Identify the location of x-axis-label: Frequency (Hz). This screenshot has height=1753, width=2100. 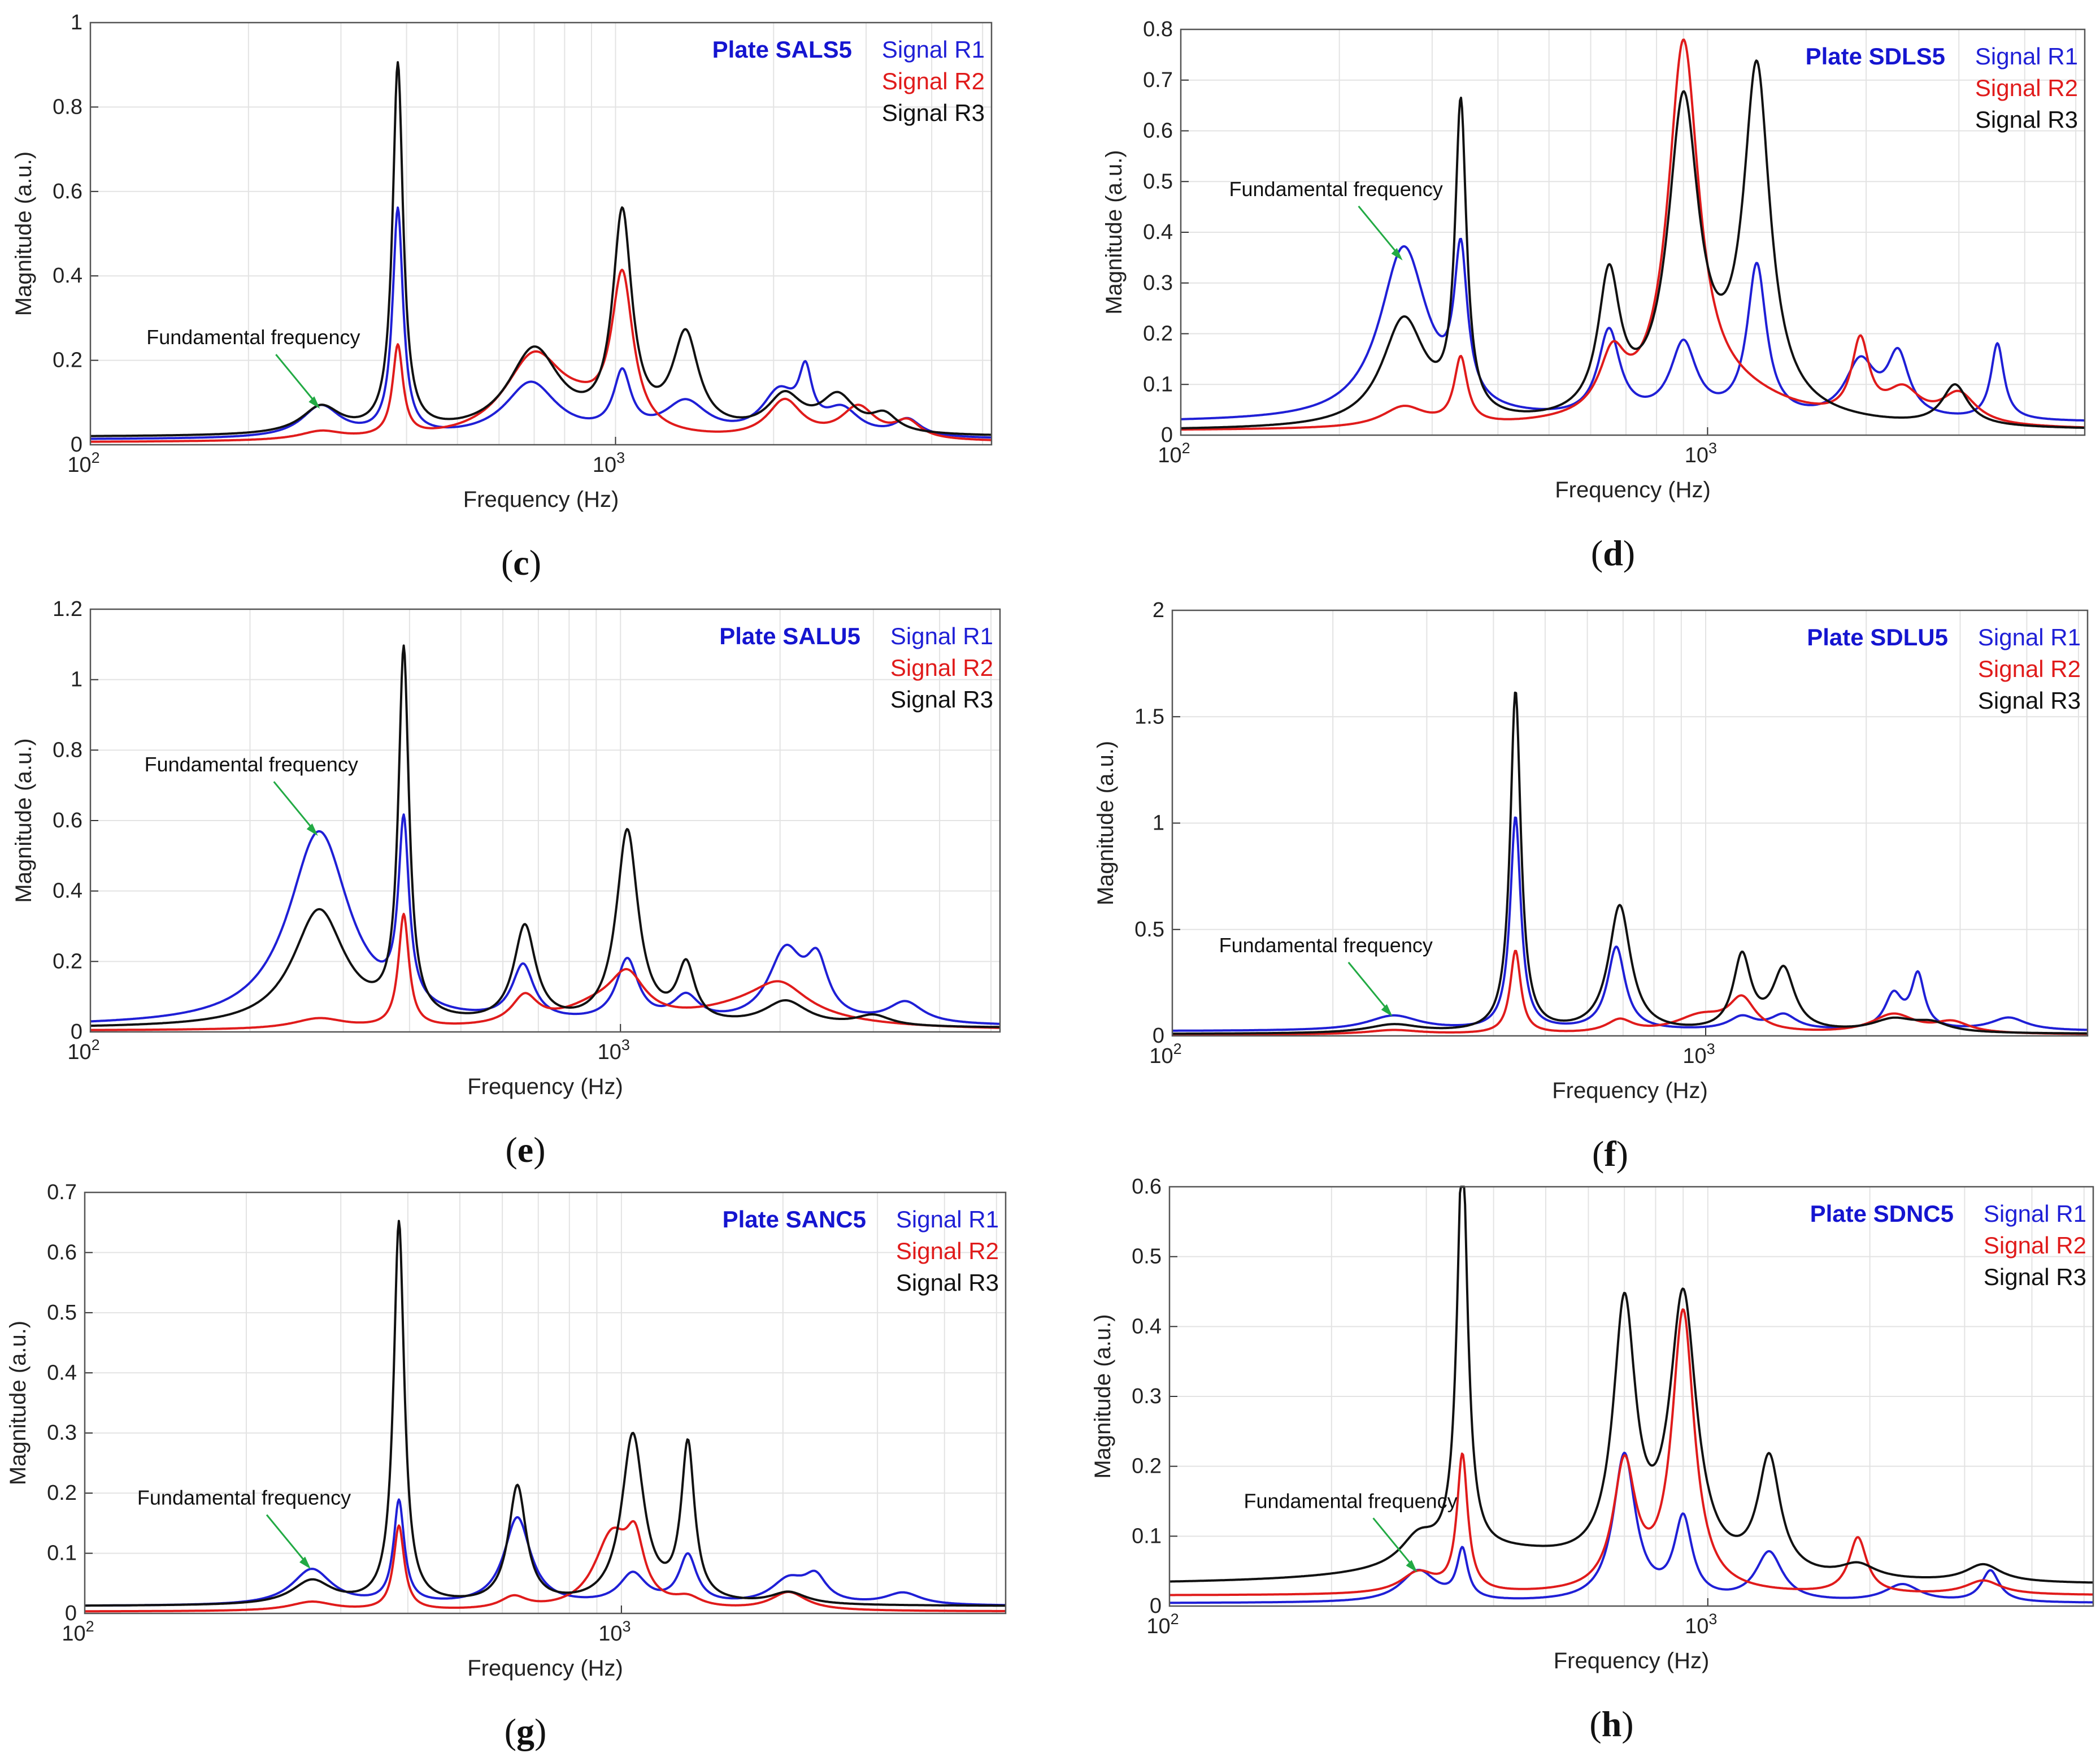
(545, 1086).